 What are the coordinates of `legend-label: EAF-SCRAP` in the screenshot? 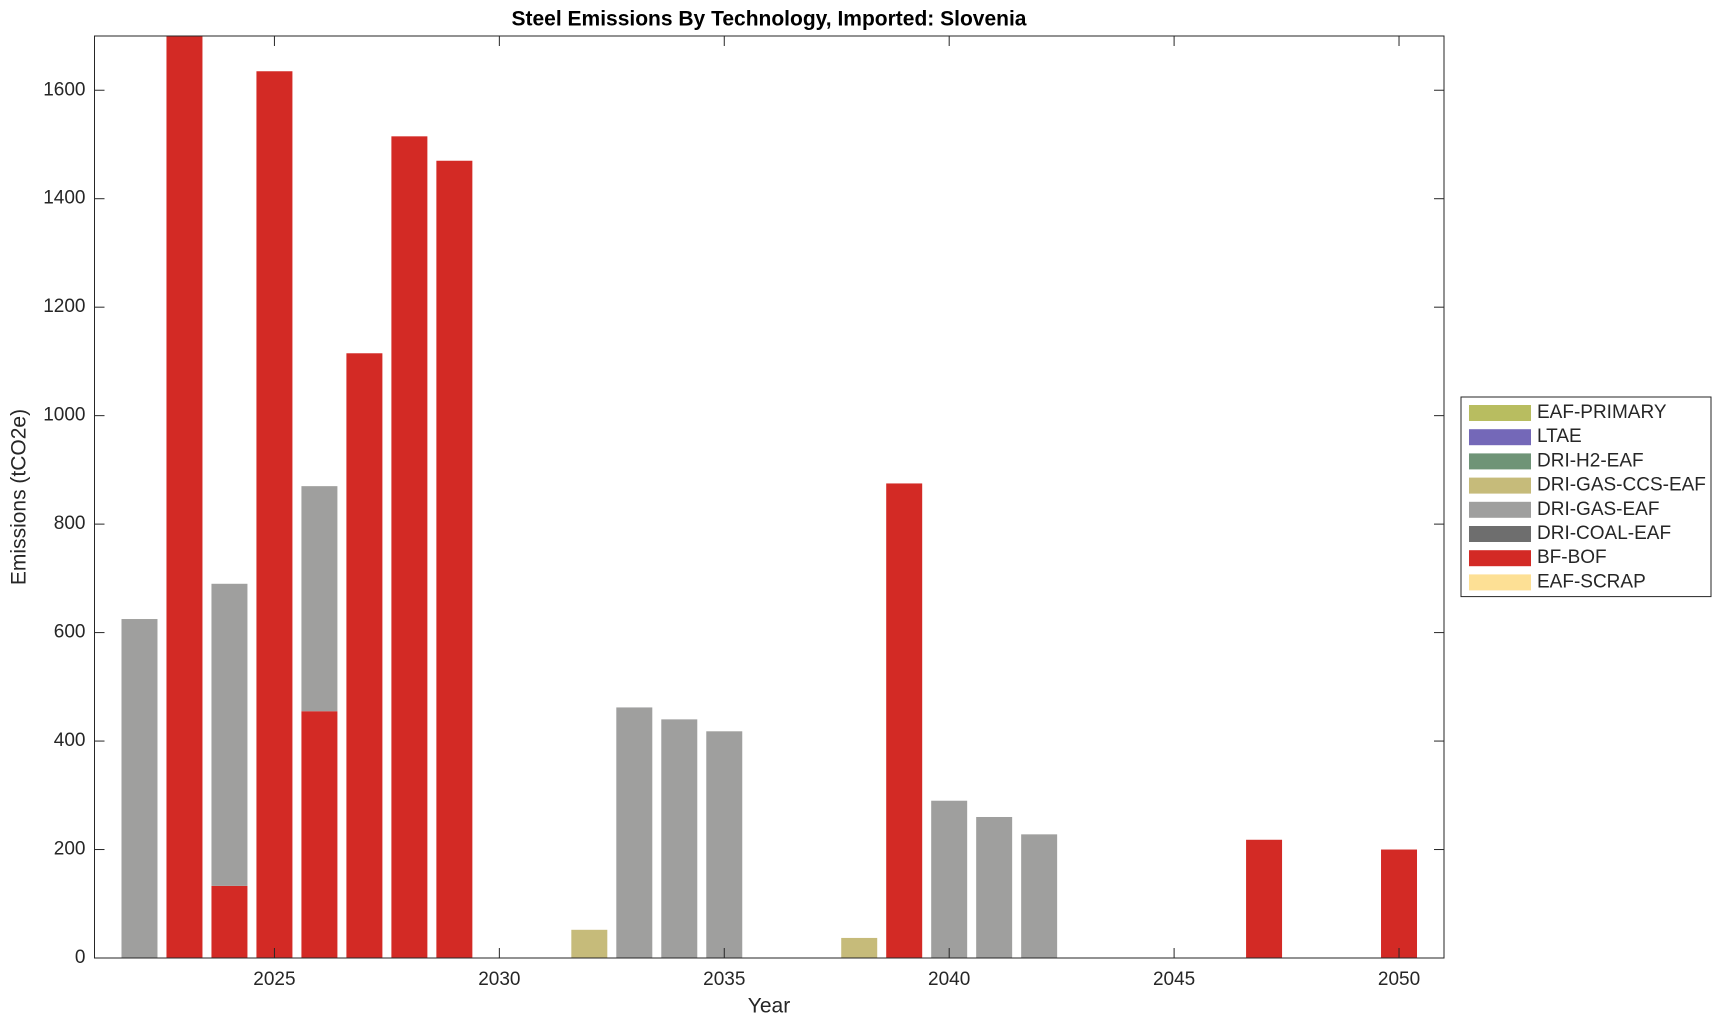 It's located at (1591, 581).